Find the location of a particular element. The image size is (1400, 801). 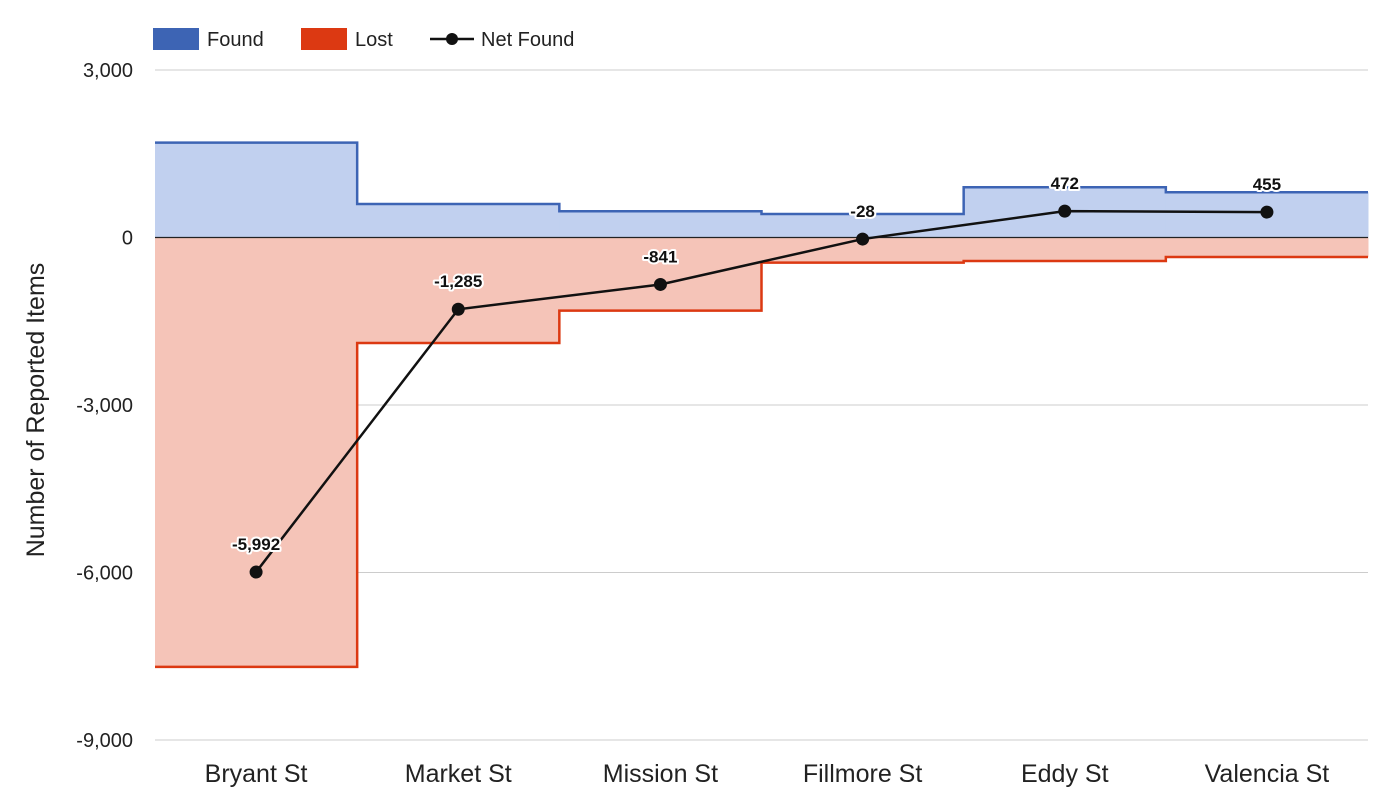

x-category-label: Valencia St is located at coordinates (1267, 774).